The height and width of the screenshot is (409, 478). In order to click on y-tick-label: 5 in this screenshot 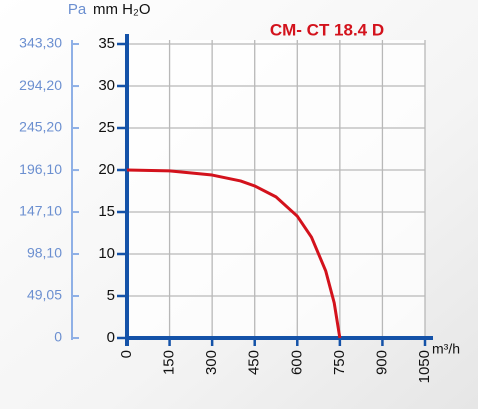, I will do `click(111, 295)`.